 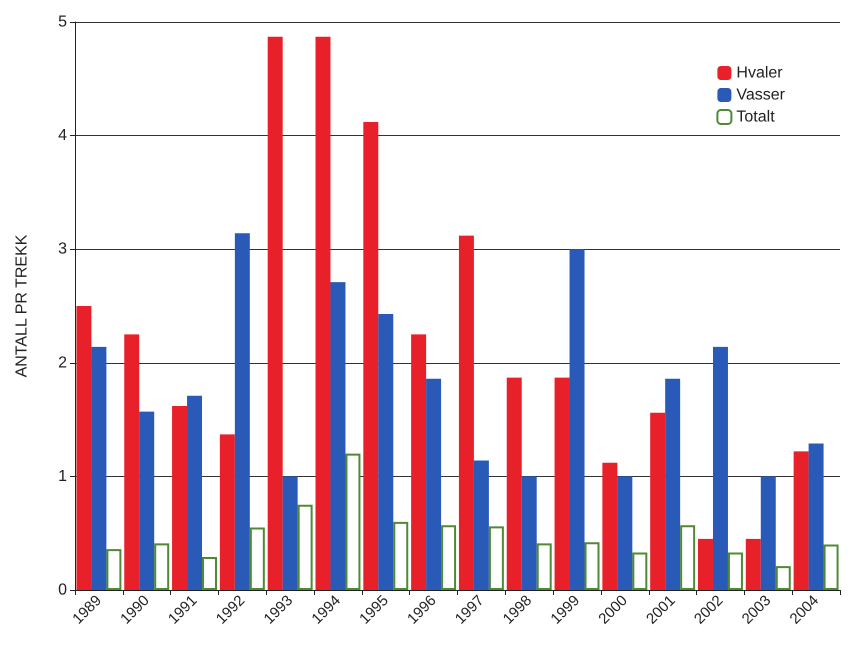 I want to click on legend-label: Vasser, so click(x=761, y=95).